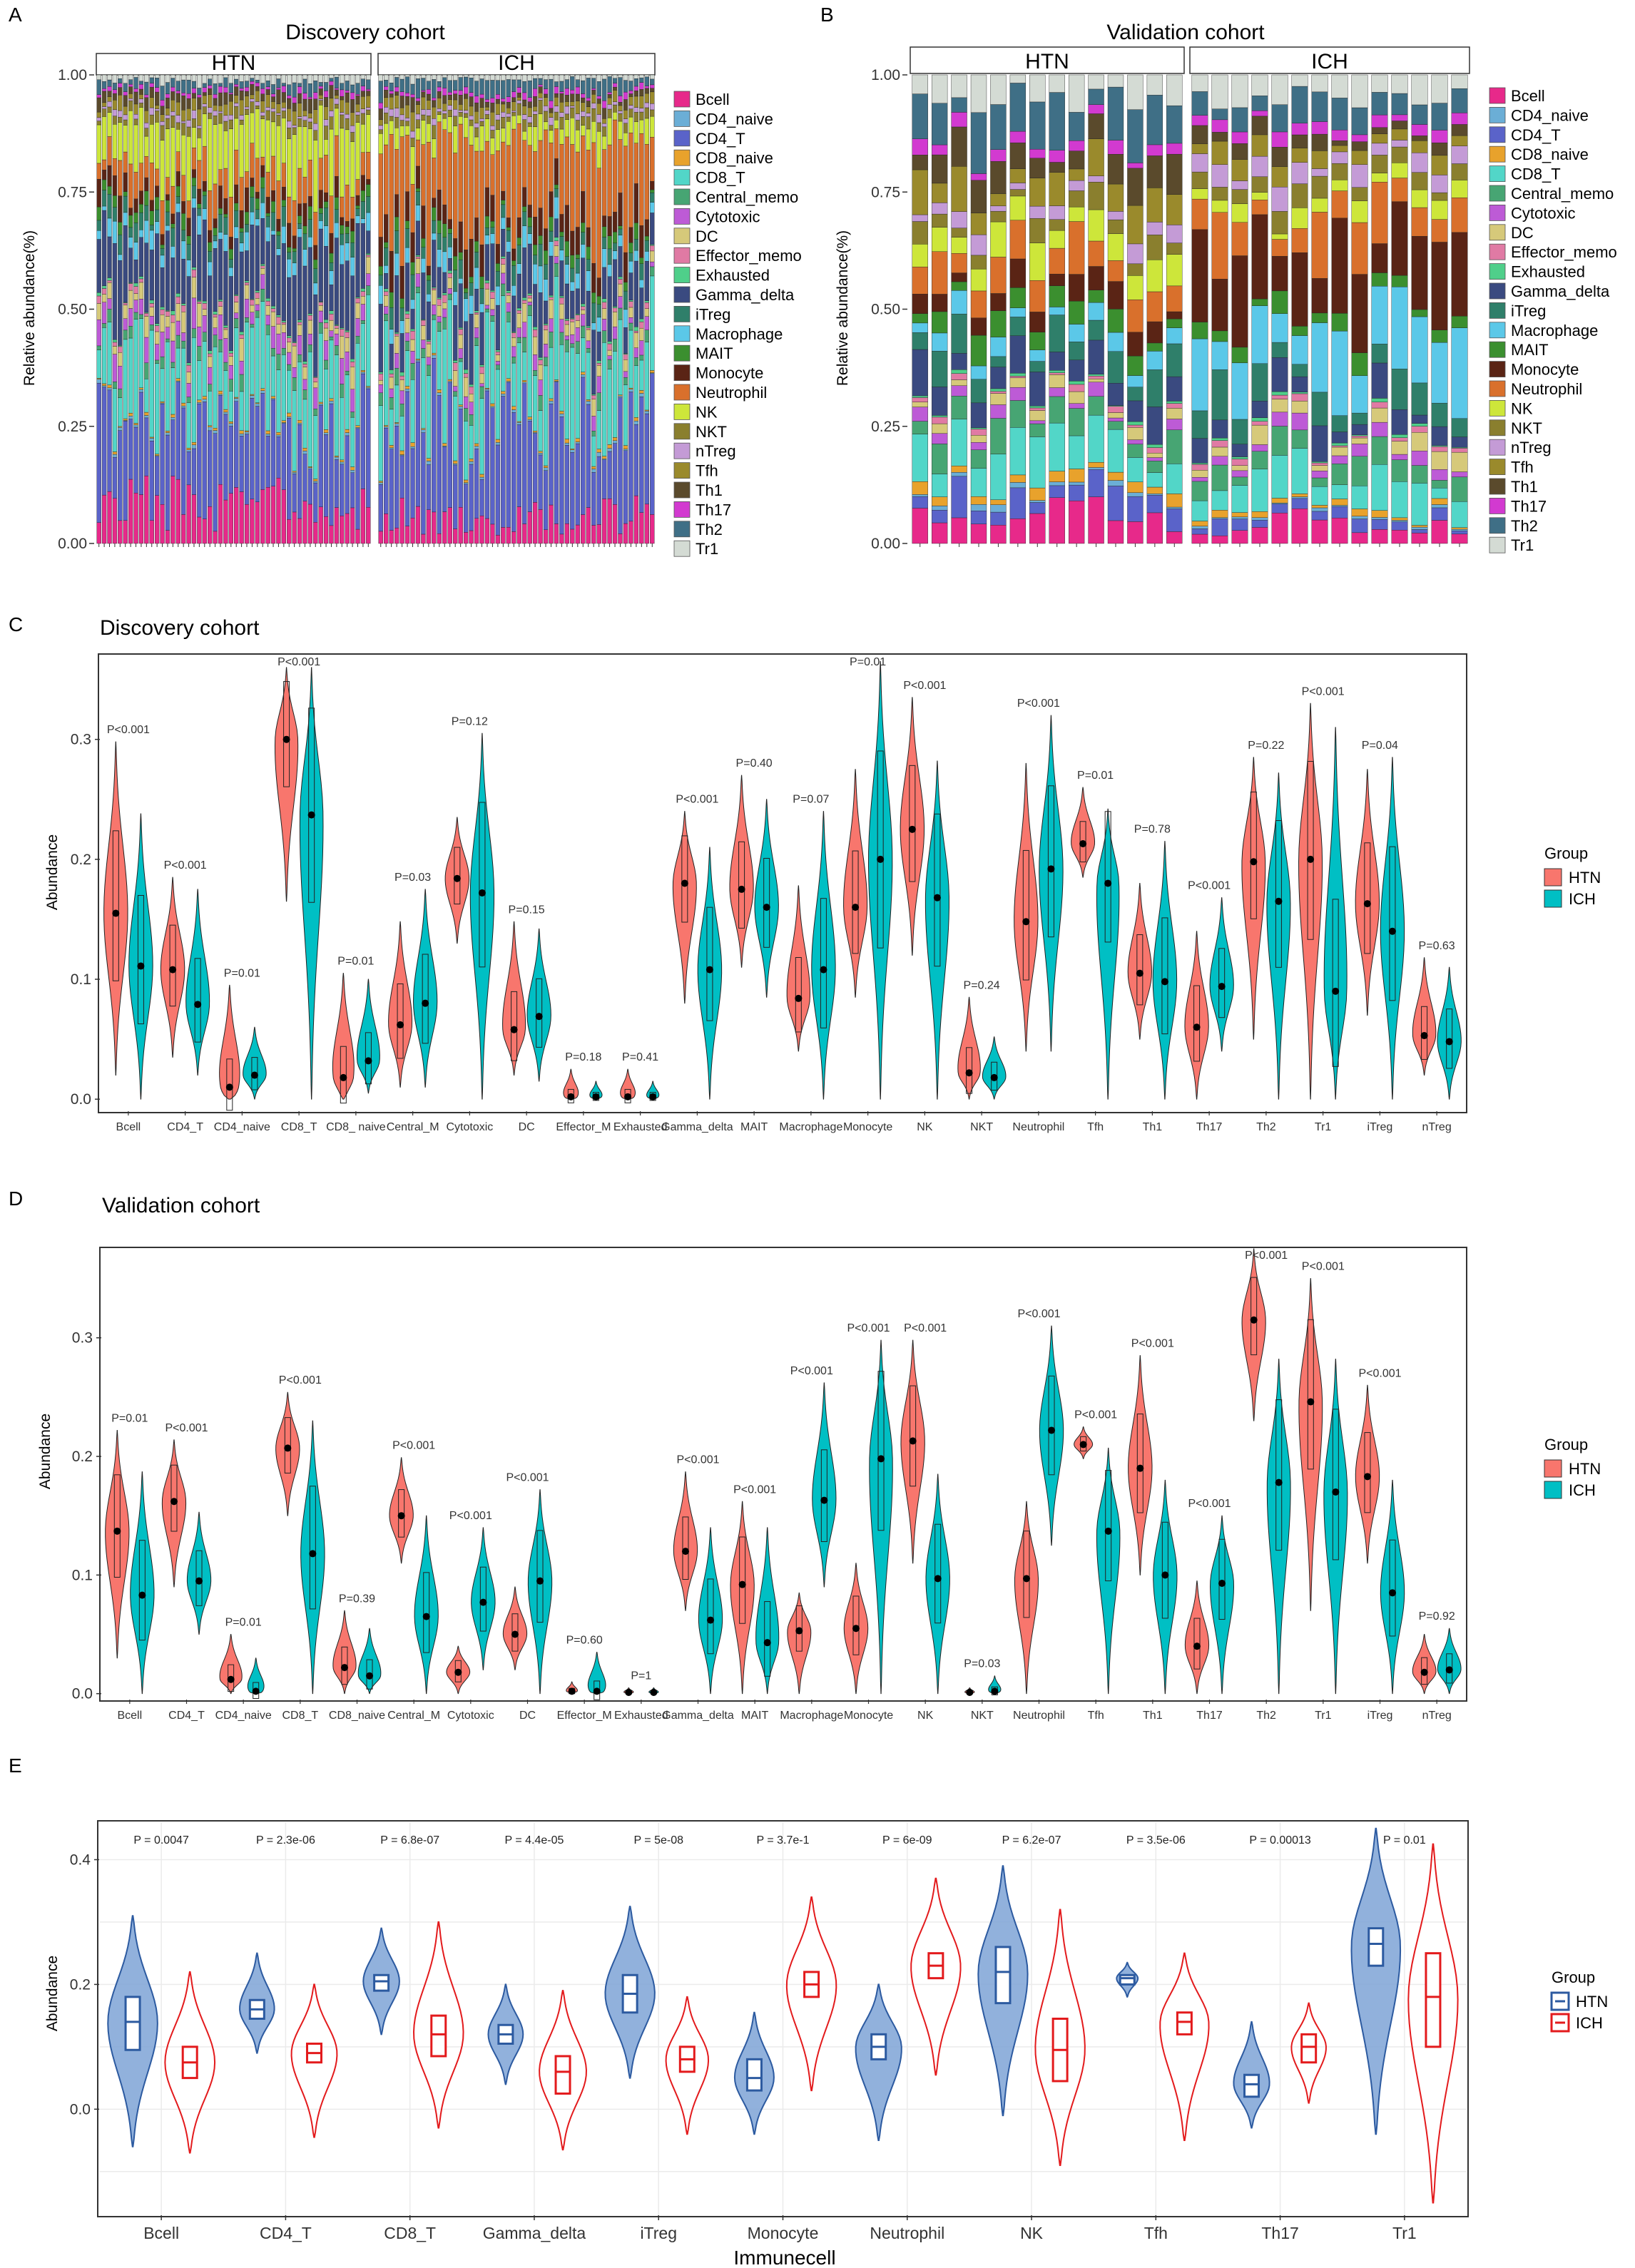  I want to click on ich-violin-gamma_delta, so click(563, 2070).